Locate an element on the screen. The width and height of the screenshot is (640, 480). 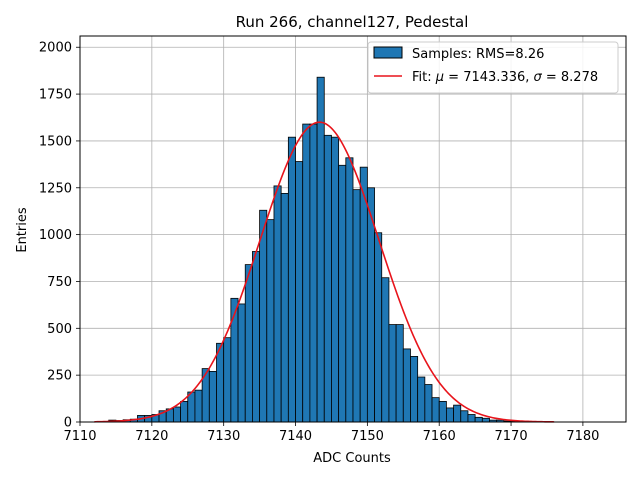
y-axis-label: Entries is located at coordinates (22, 230).